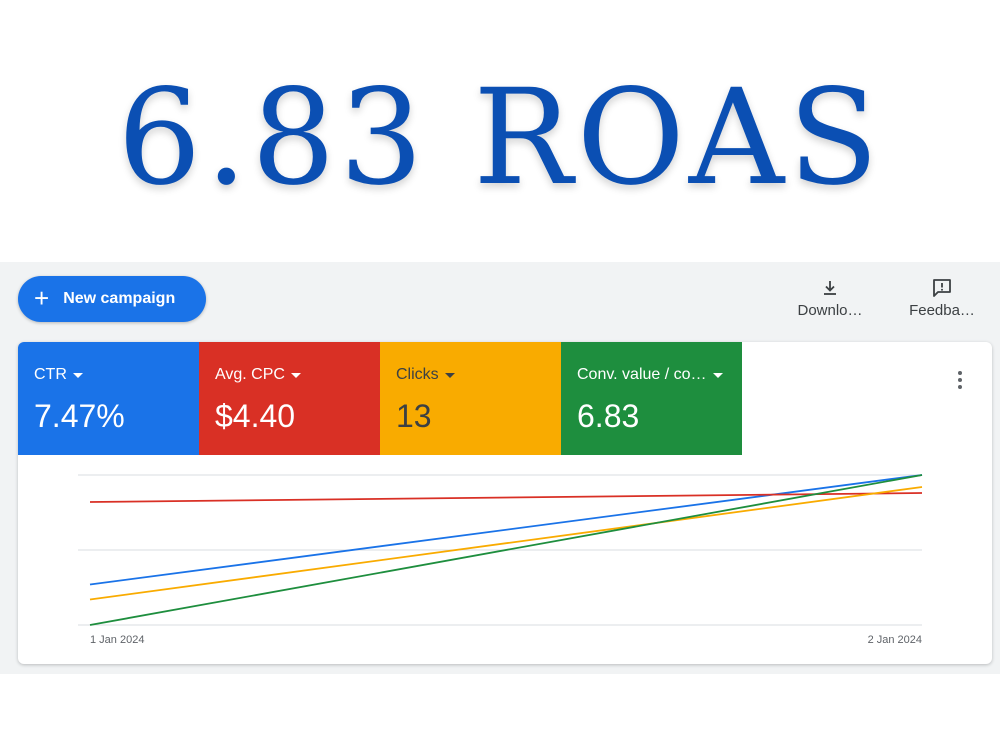 This screenshot has width=1000, height=750. What do you see at coordinates (255, 416) in the screenshot?
I see `metric-value: $4.40` at bounding box center [255, 416].